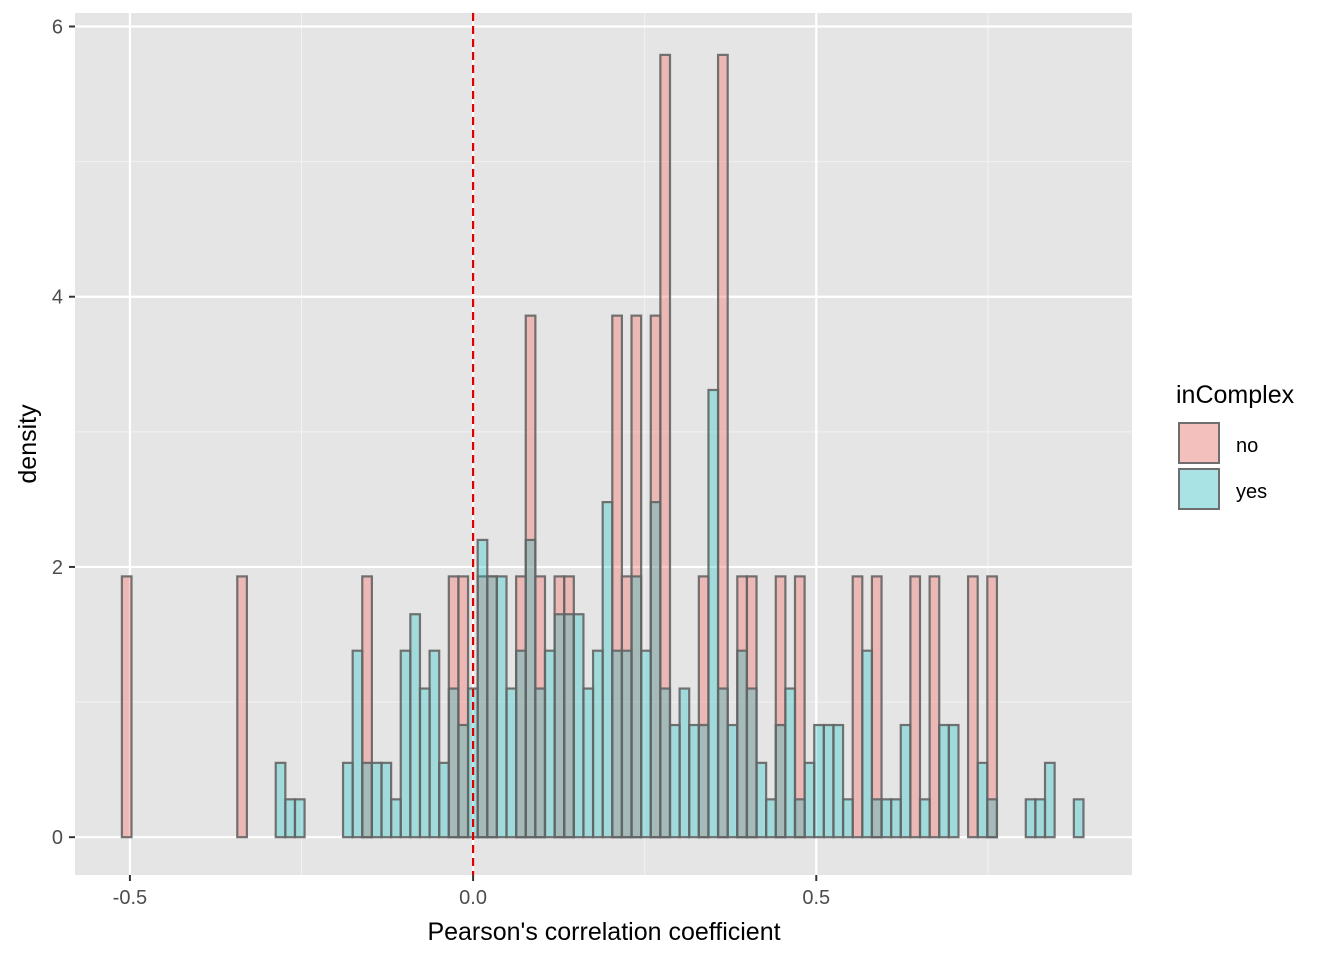  What do you see at coordinates (130, 898) in the screenshot?
I see `x-tick-label: -0.5` at bounding box center [130, 898].